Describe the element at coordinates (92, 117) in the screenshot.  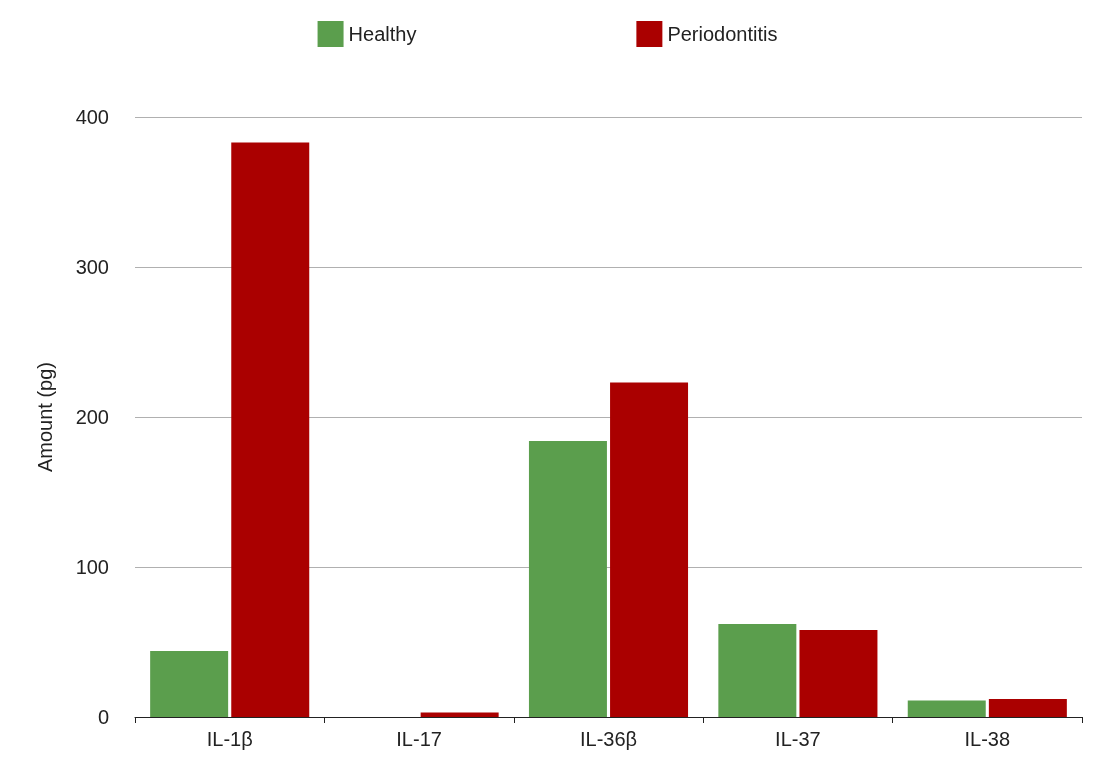
I see `y-tick-label: 400` at that location.